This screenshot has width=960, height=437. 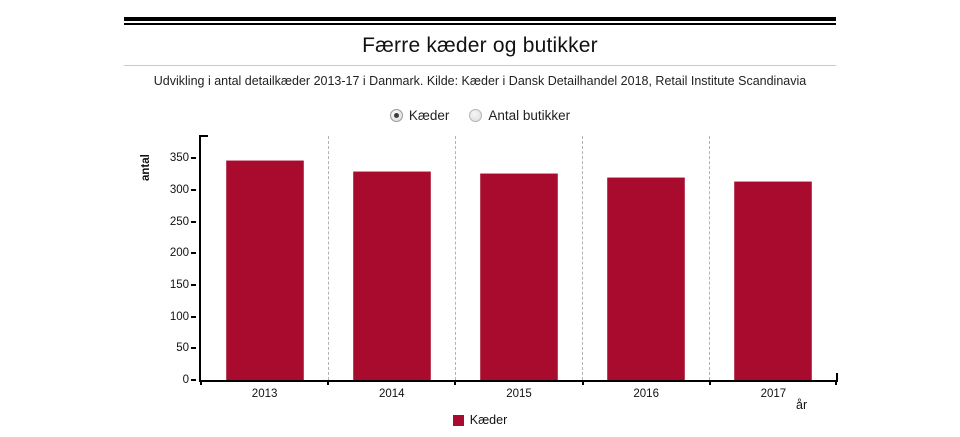 I want to click on legend-item-kaeder: Kæder, so click(x=480, y=420).